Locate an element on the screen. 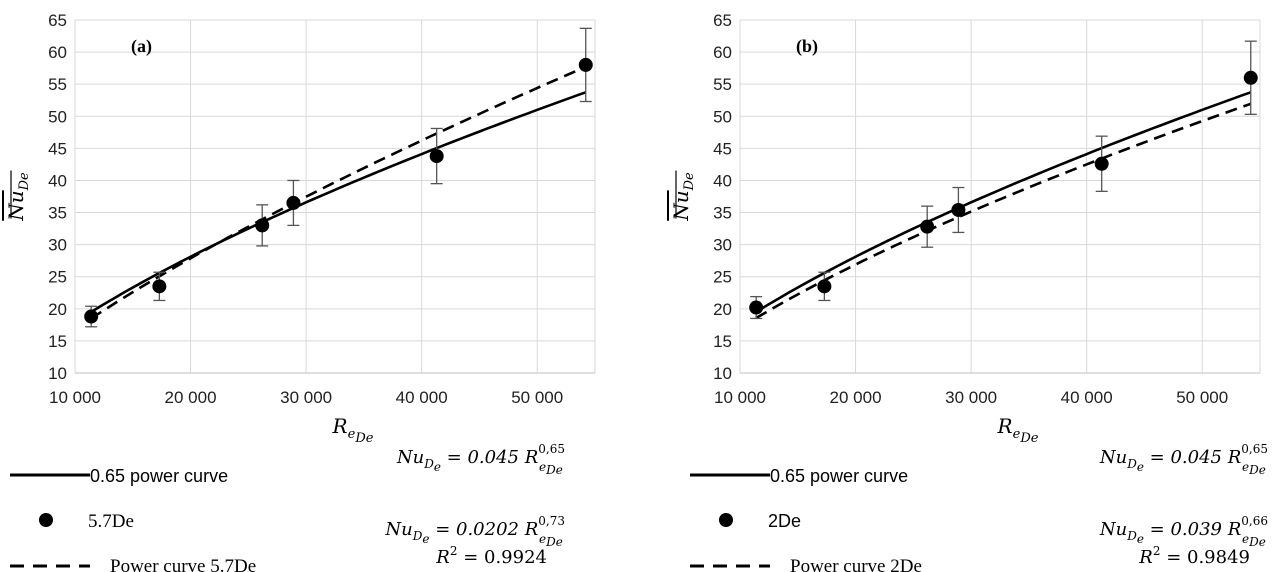 The image size is (1276, 572). r-squared: R2 = 0.9849 is located at coordinates (1194, 556).